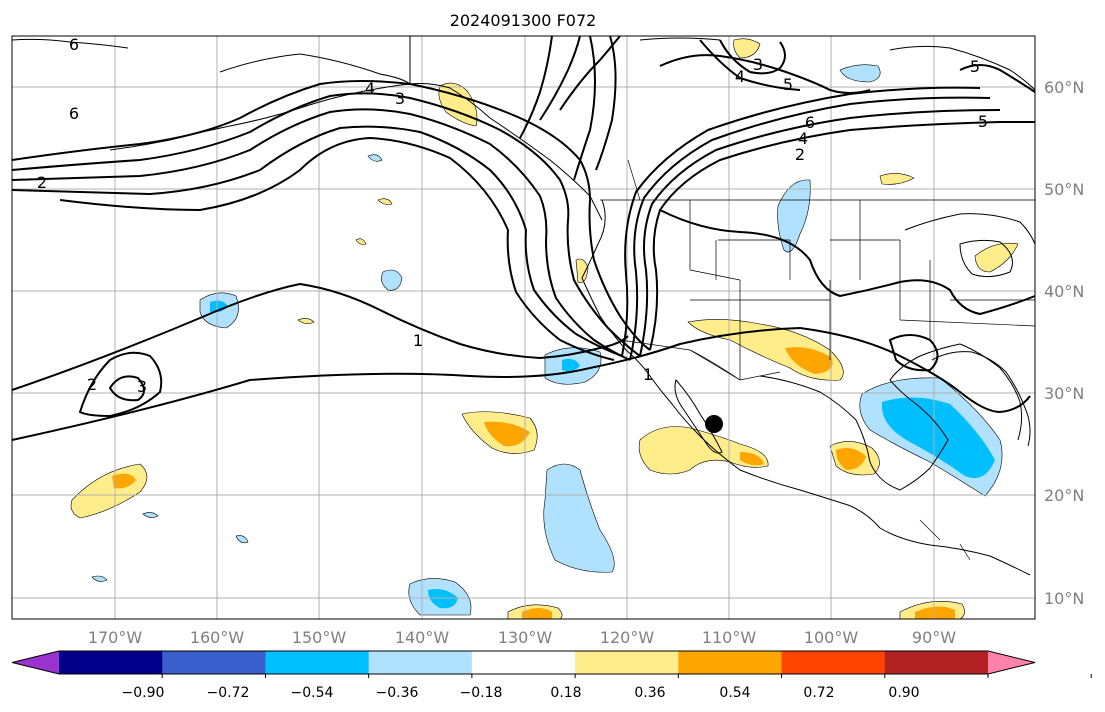  I want to click on colorbar-tick-label: 0.36, so click(649, 693).